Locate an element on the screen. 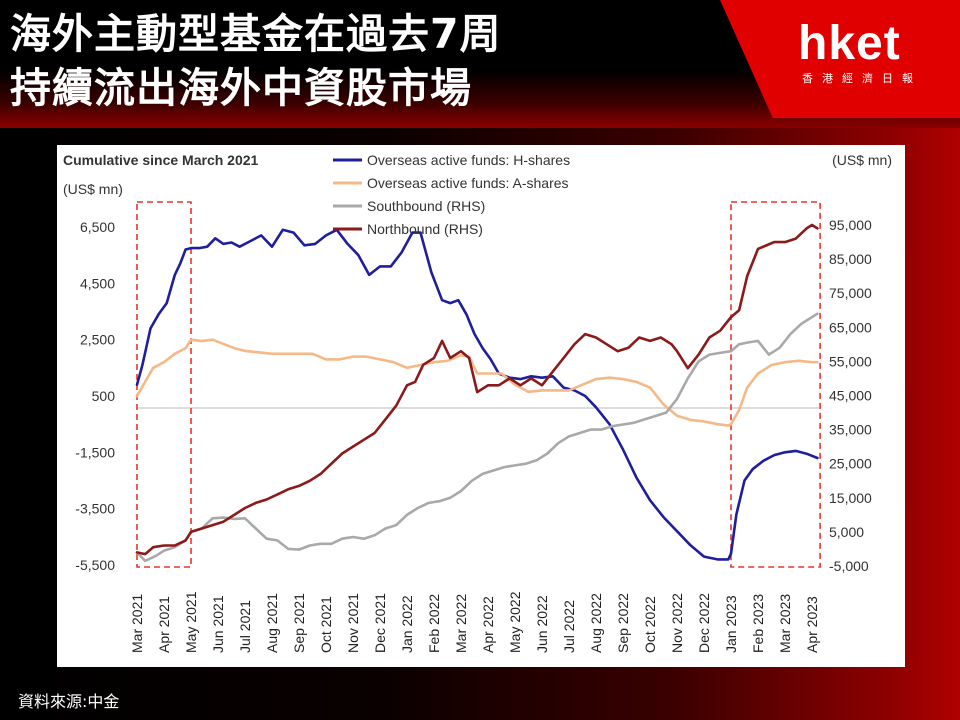 Image resolution: width=960 pixels, height=720 pixels. x-tick-label: Sep 2022 is located at coordinates (623, 623).